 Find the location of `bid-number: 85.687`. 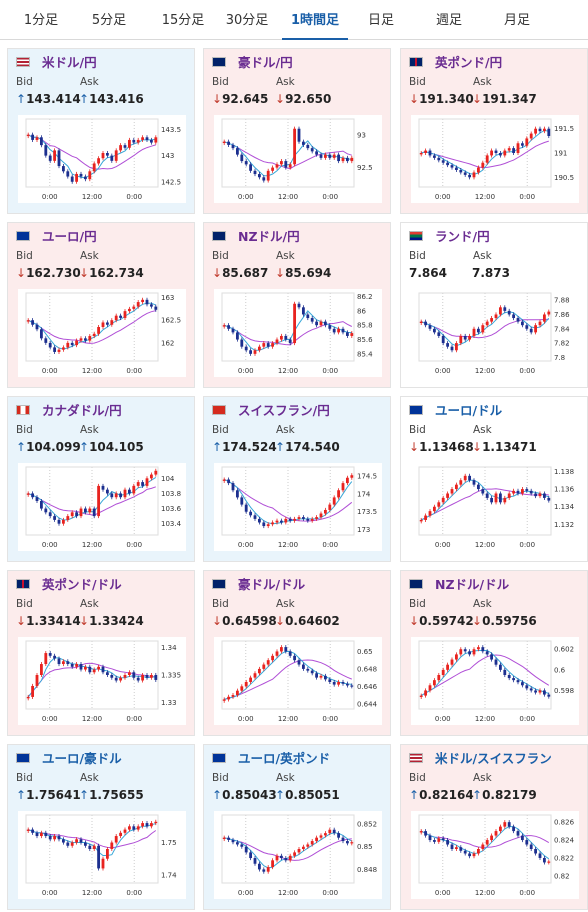

bid-number: 85.687 is located at coordinates (245, 273).